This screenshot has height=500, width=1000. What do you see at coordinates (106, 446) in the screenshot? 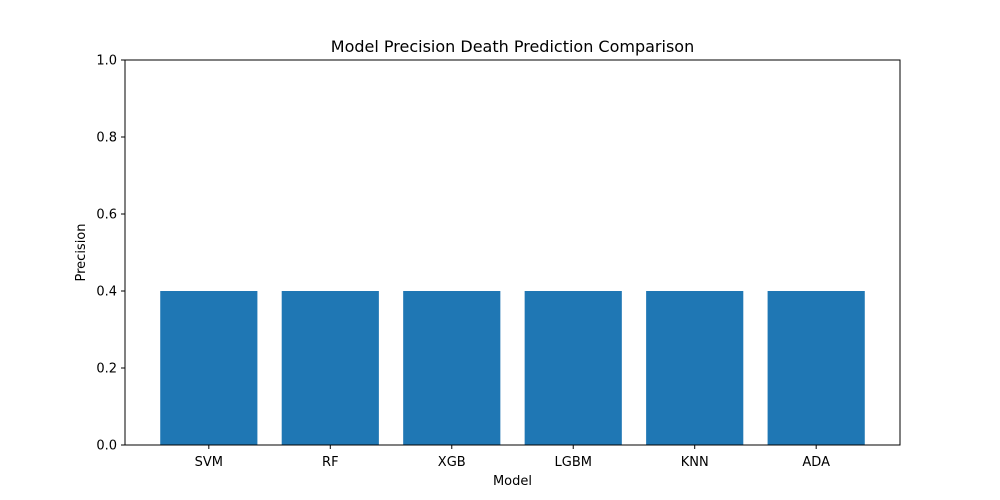
I see `y-tick-label: 0.0` at bounding box center [106, 446].